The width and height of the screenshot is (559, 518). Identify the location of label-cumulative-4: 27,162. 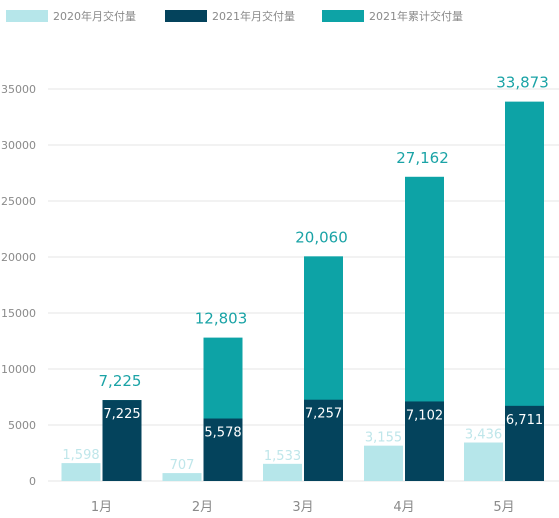
(422, 158).